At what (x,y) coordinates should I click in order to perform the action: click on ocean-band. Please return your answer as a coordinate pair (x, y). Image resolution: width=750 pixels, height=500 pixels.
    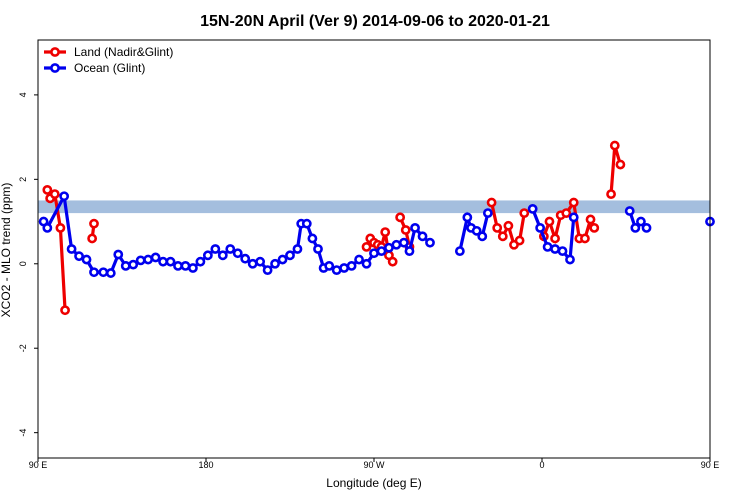
    Looking at the image, I should click on (374, 207).